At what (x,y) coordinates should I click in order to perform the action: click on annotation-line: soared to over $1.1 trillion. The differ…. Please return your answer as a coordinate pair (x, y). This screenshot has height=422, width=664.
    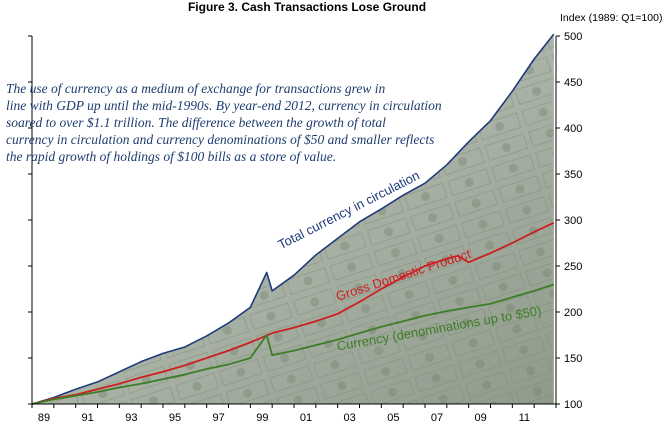
    Looking at the image, I should click on (196, 122).